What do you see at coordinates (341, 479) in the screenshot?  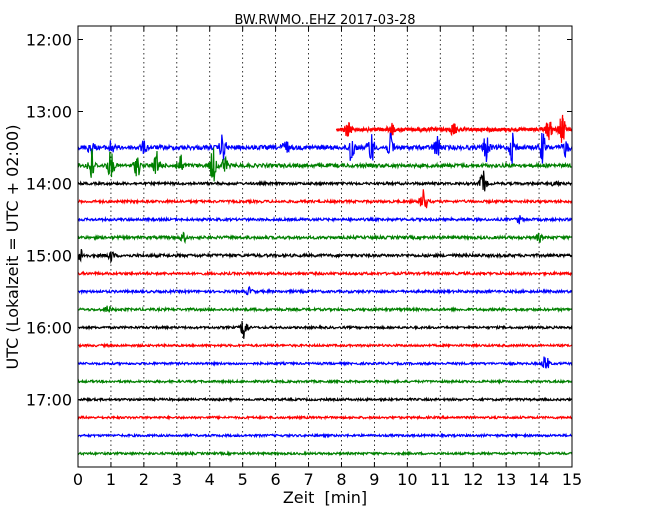 I see `x-tick-label: 8` at bounding box center [341, 479].